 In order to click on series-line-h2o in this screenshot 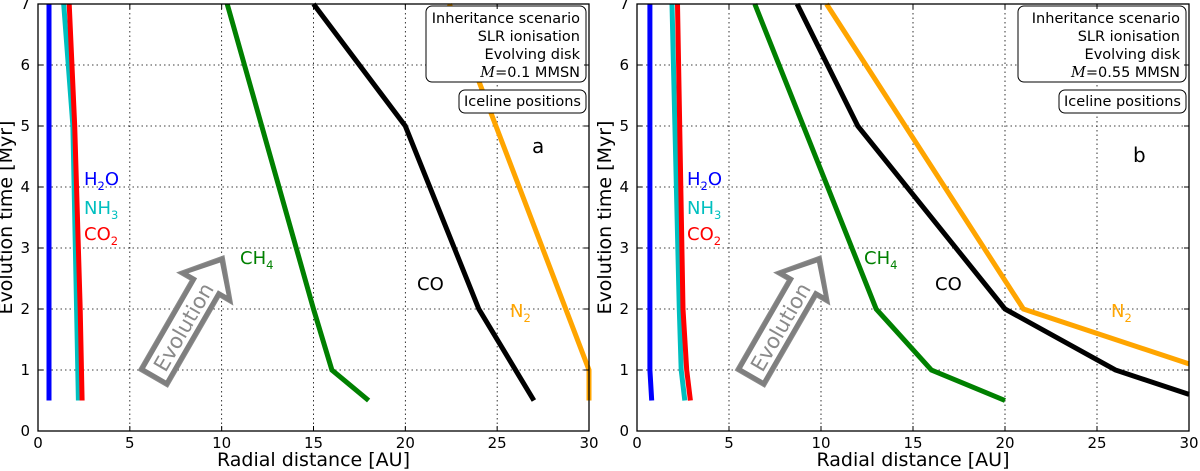, I will do `click(651, 202)`.